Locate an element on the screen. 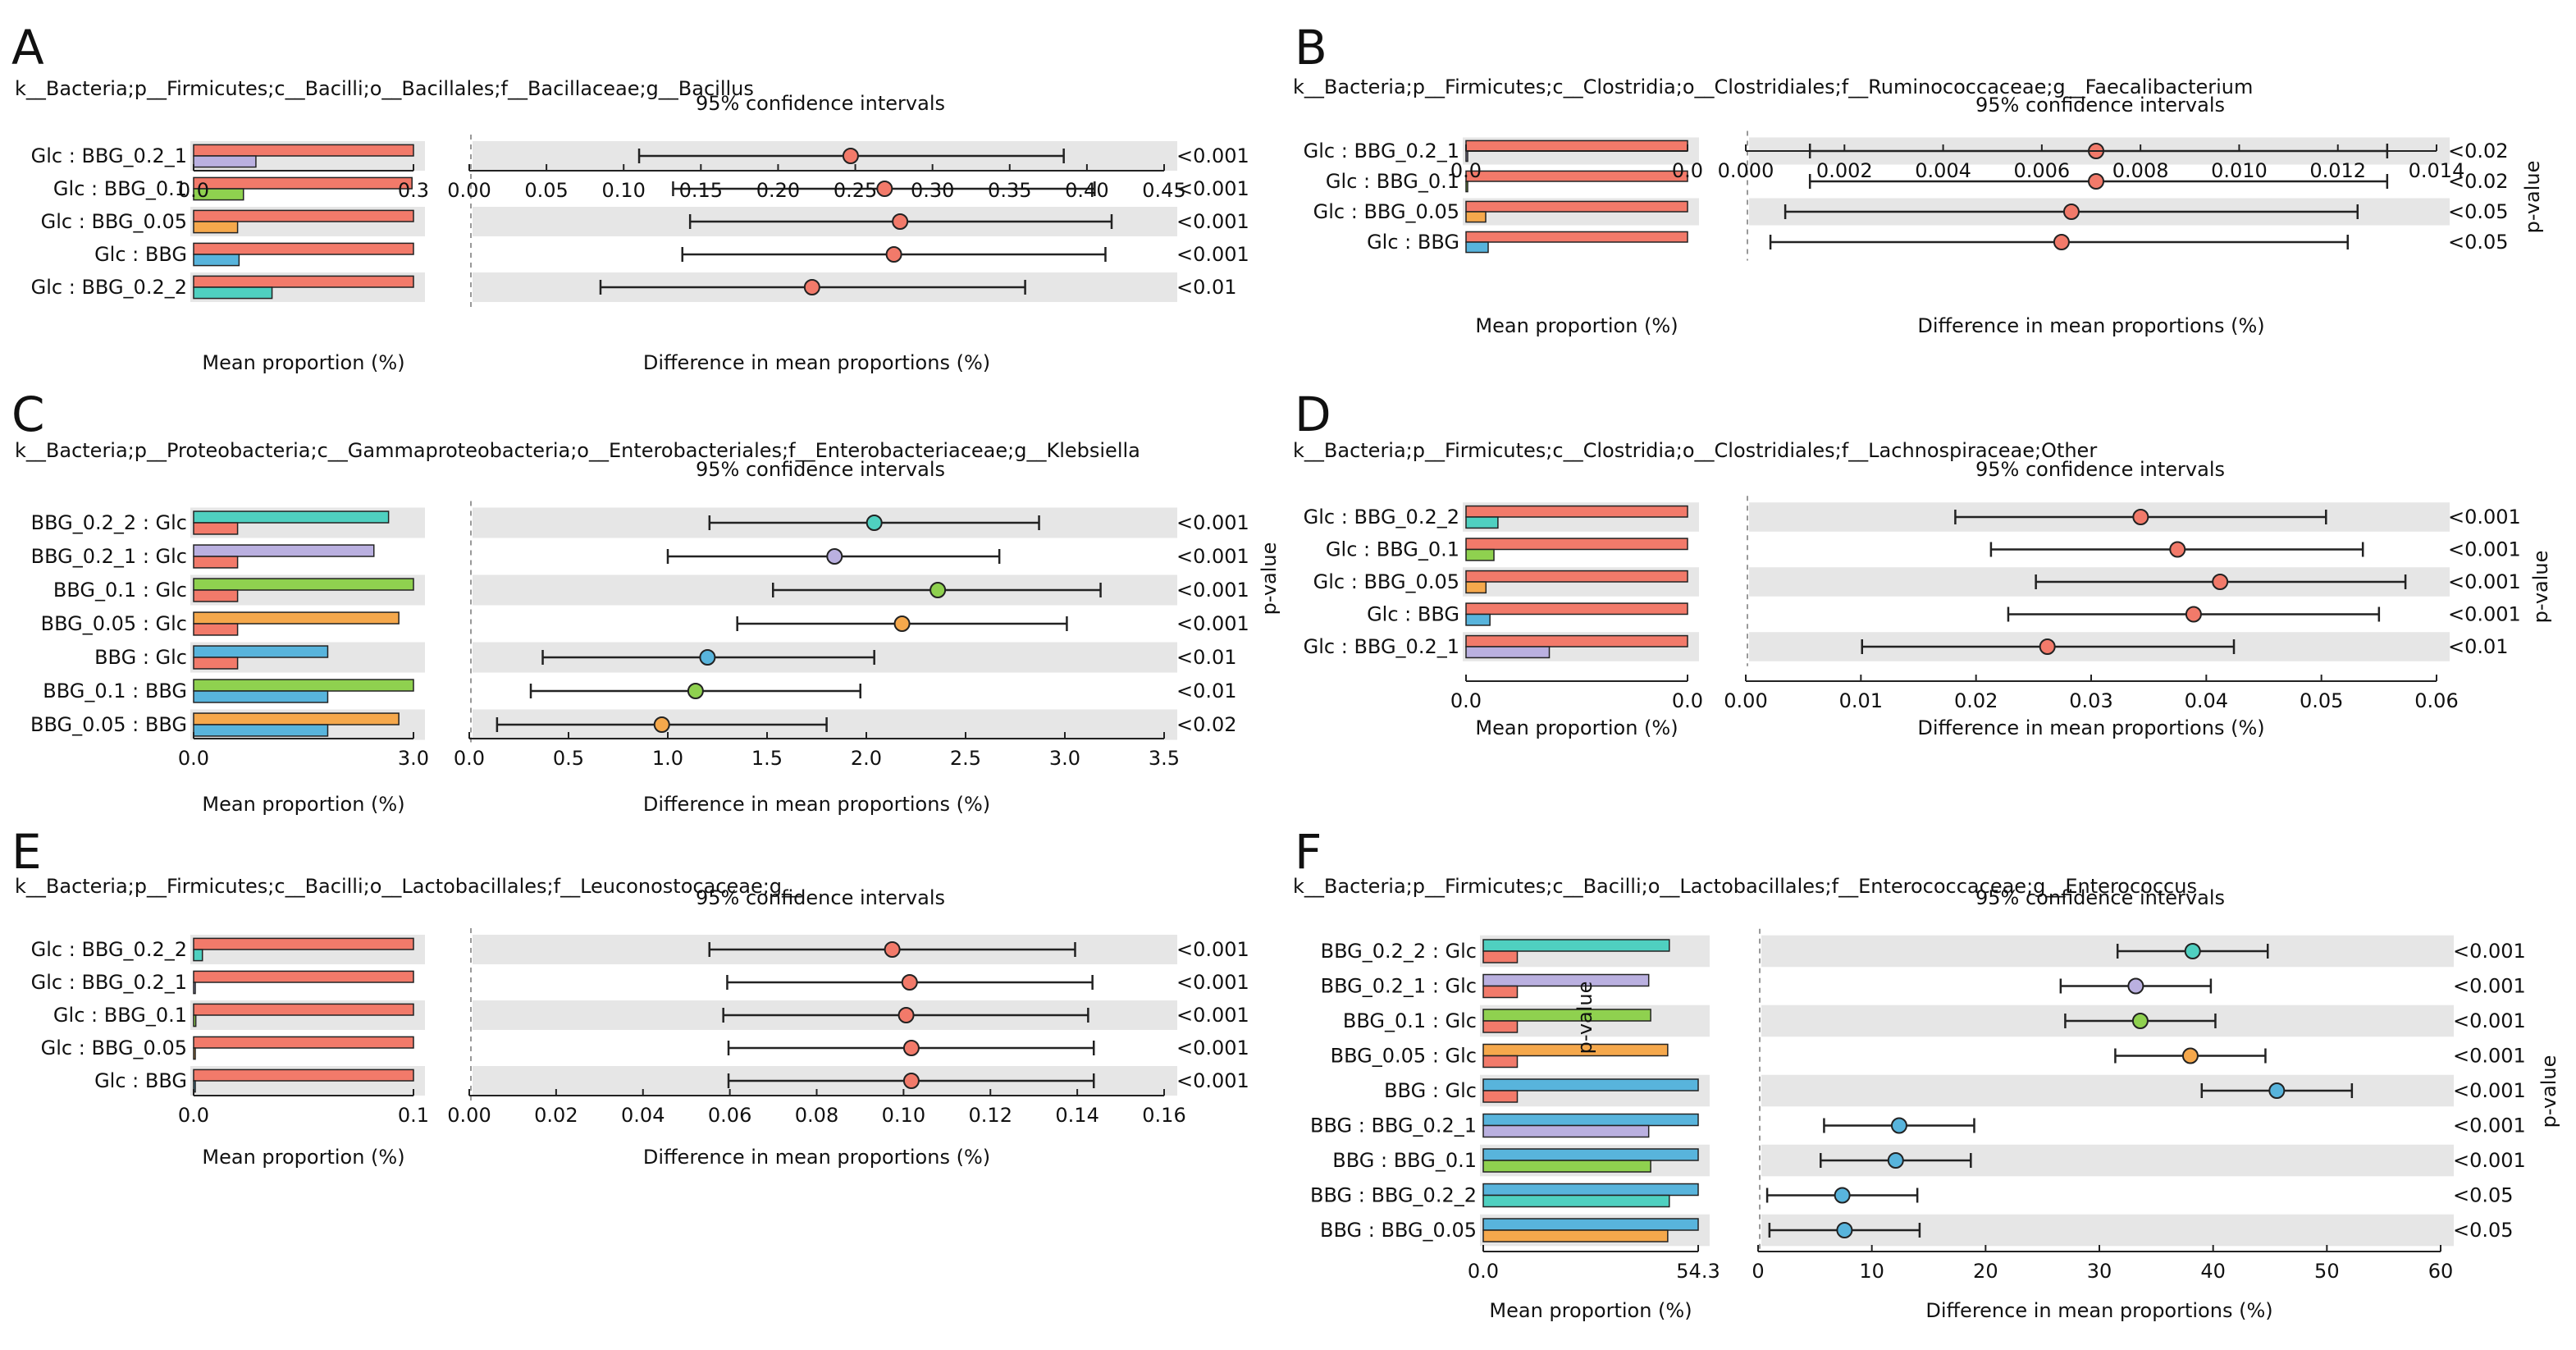 The image size is (2576, 1350). right-axis-tick-label: 2.0 is located at coordinates (866, 758).